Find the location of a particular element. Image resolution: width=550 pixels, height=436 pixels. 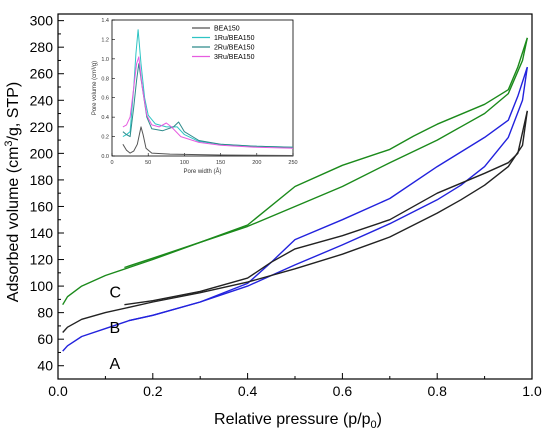

x-axis-title: Relative pressure (p/p0) is located at coordinates (298, 421).